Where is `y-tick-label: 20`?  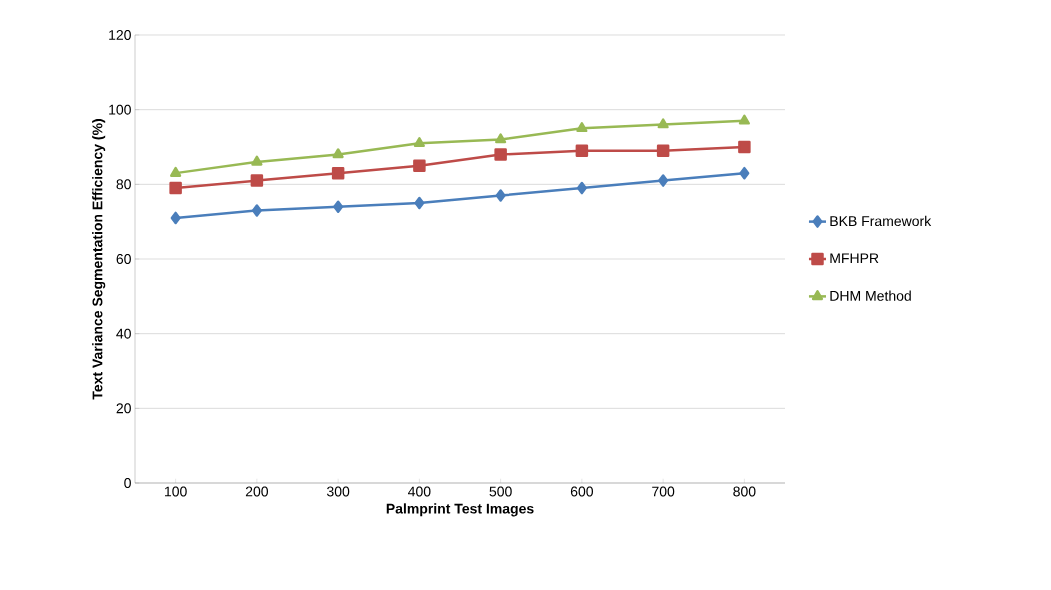 y-tick-label: 20 is located at coordinates (123, 408).